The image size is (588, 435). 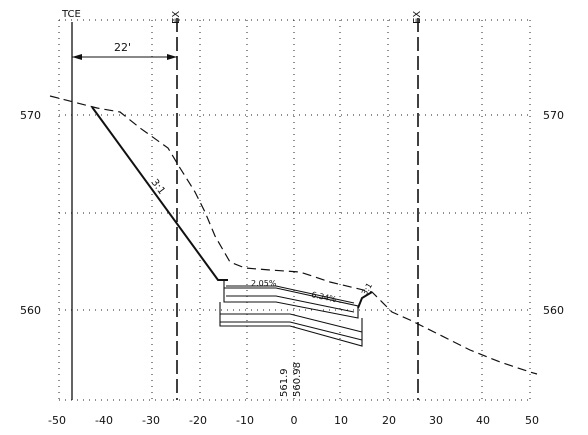 I want to click on y-label-left-560: 560, so click(x=30, y=310).